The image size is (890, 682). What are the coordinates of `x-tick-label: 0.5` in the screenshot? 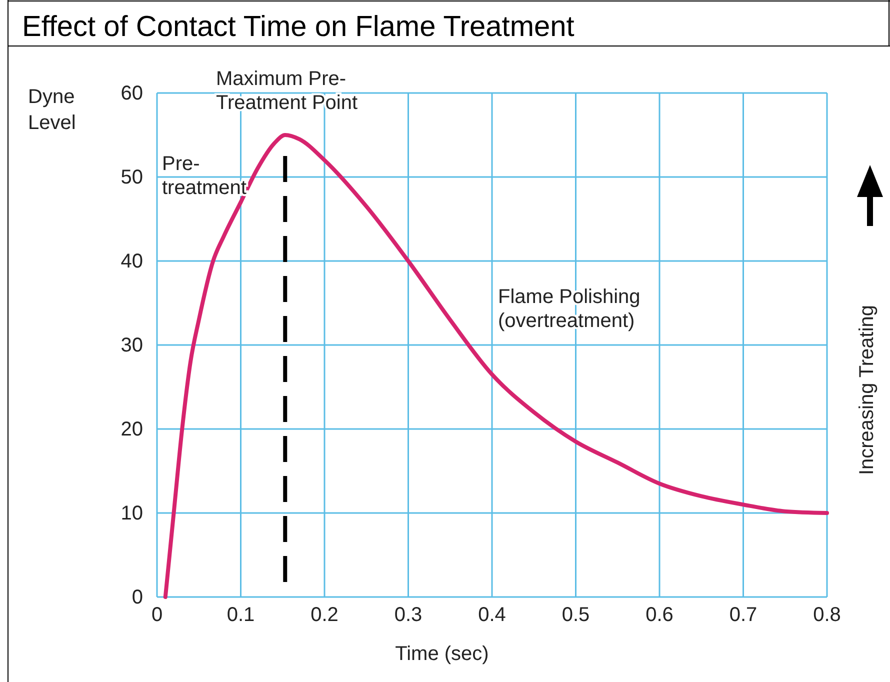 It's located at (576, 615).